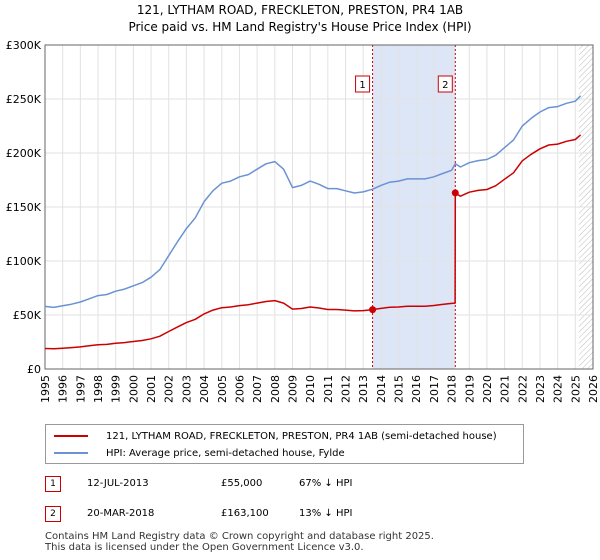 The image size is (600, 560). What do you see at coordinates (326, 513) in the screenshot?
I see `transaction-hpi: 13% ↓ HPI` at bounding box center [326, 513].